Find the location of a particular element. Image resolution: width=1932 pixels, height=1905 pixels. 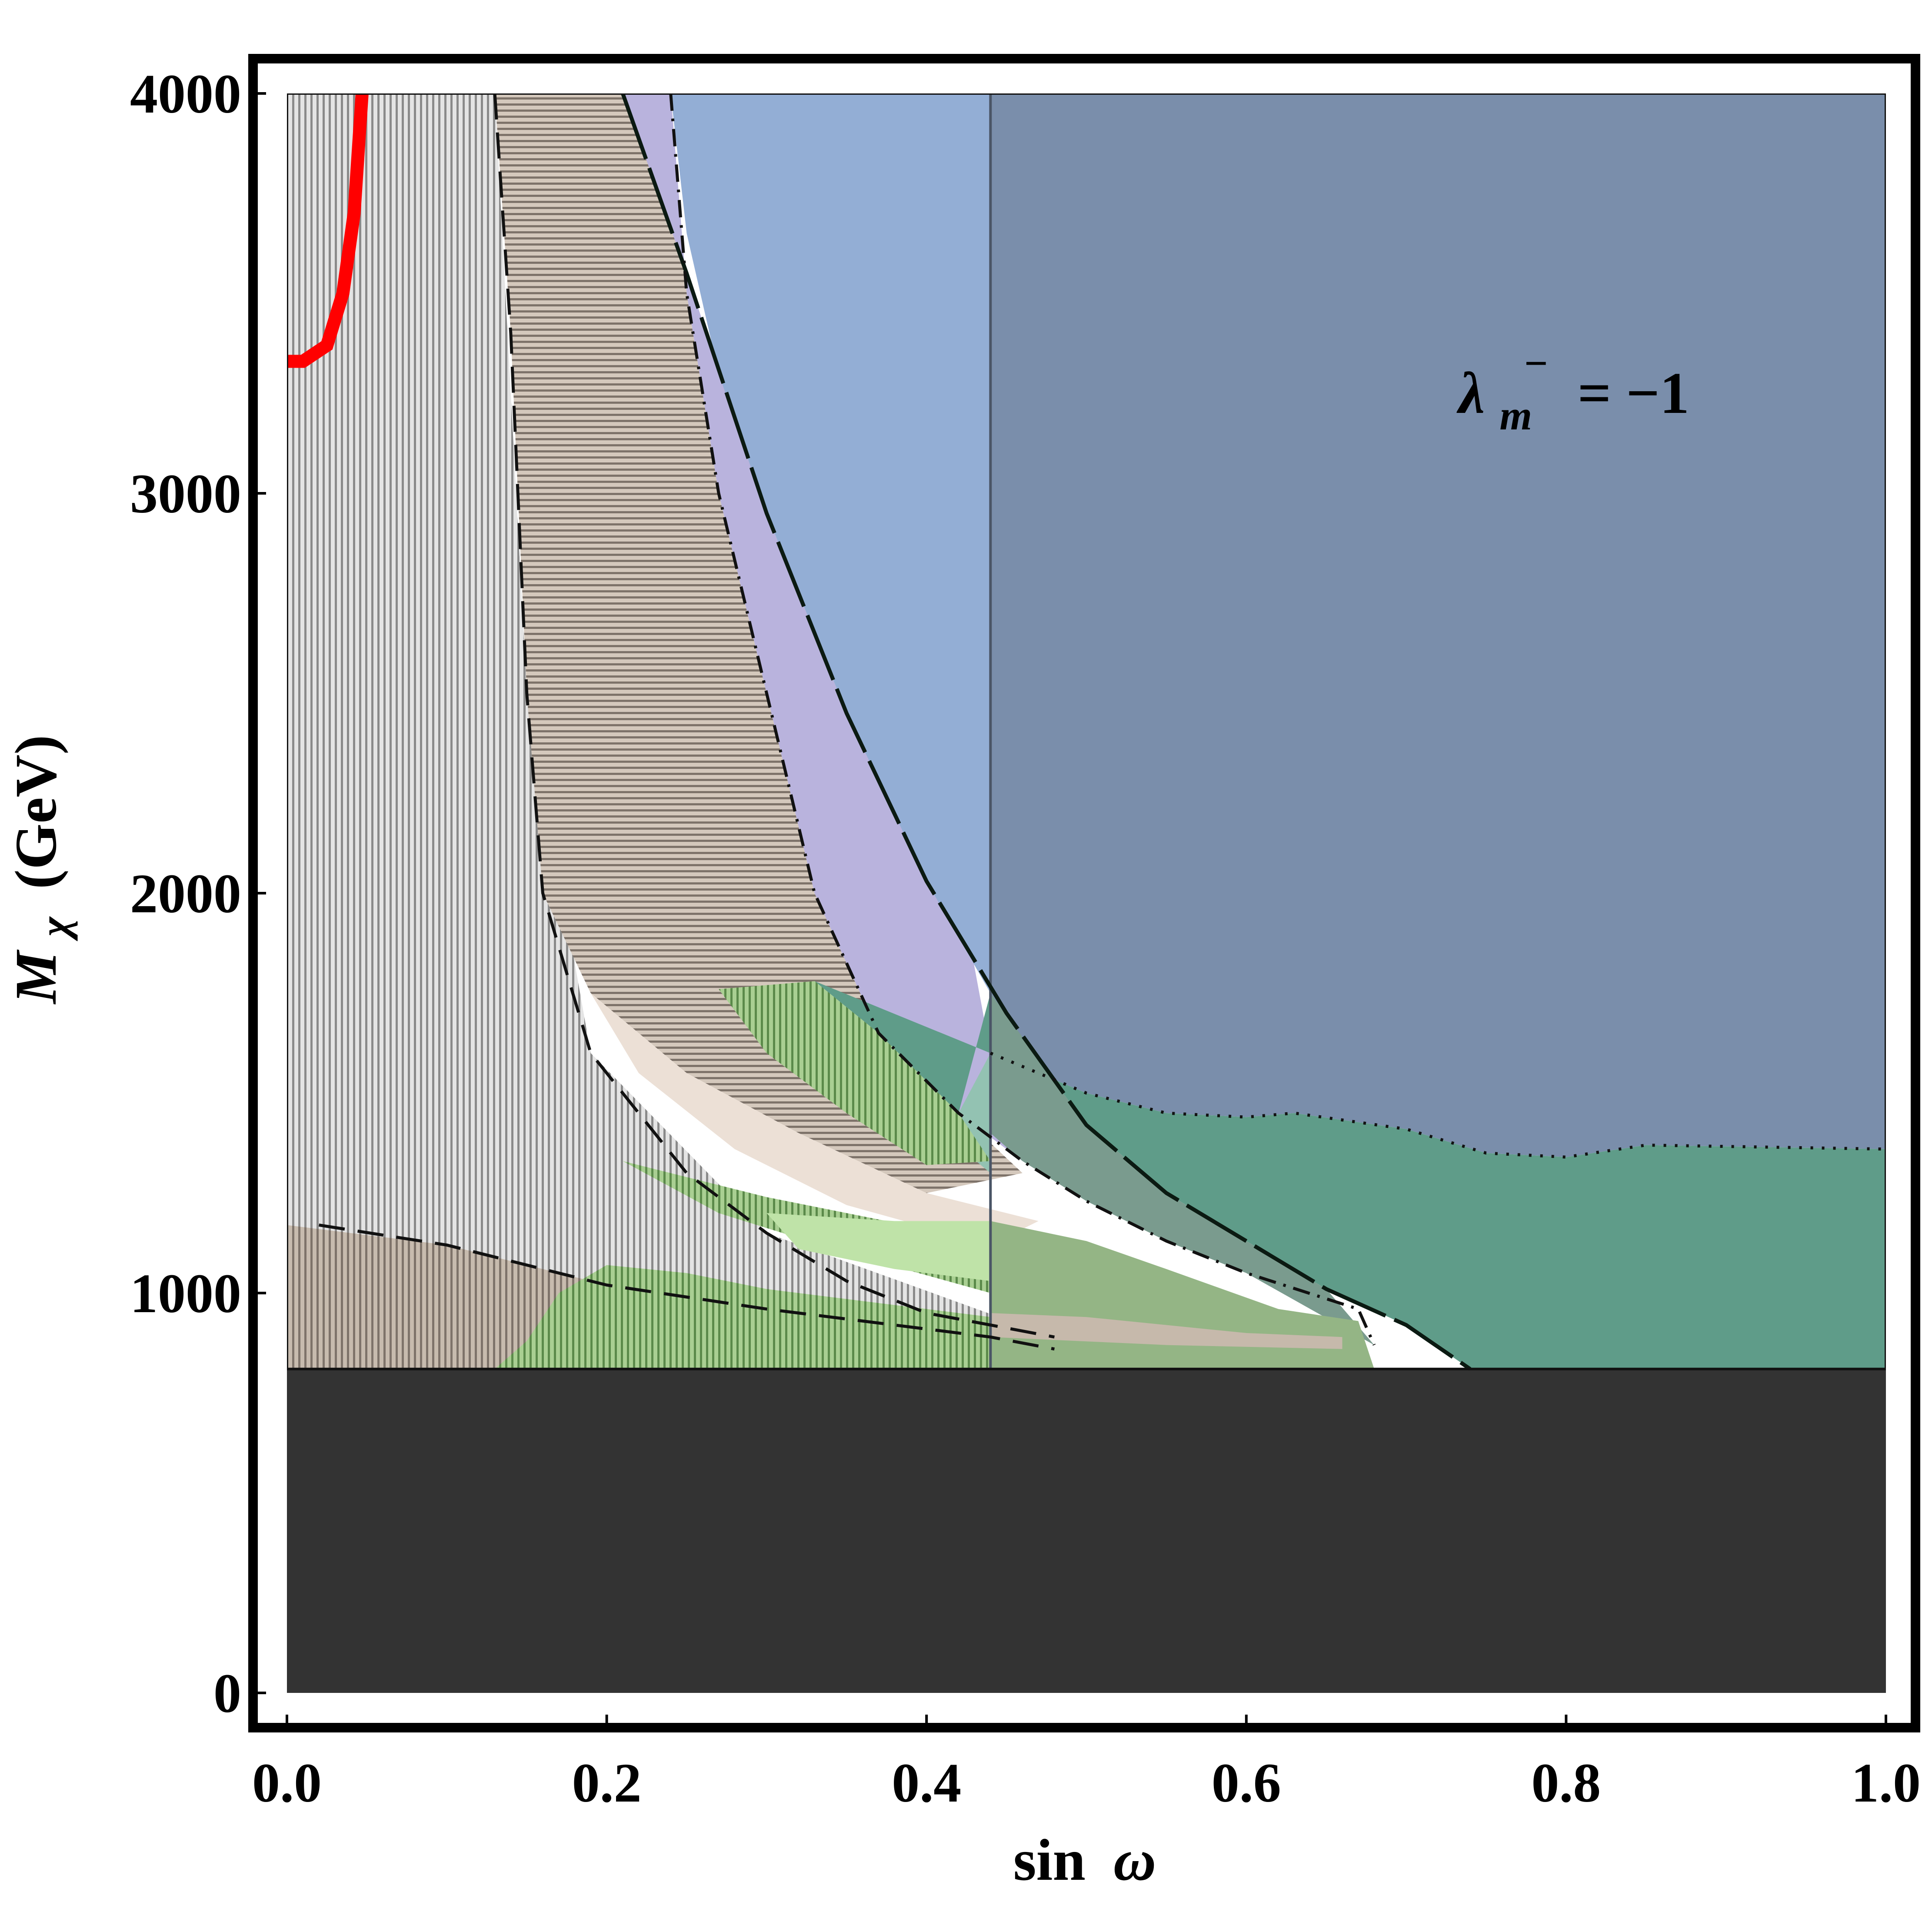

light-green-region is located at coordinates (878, 1247).